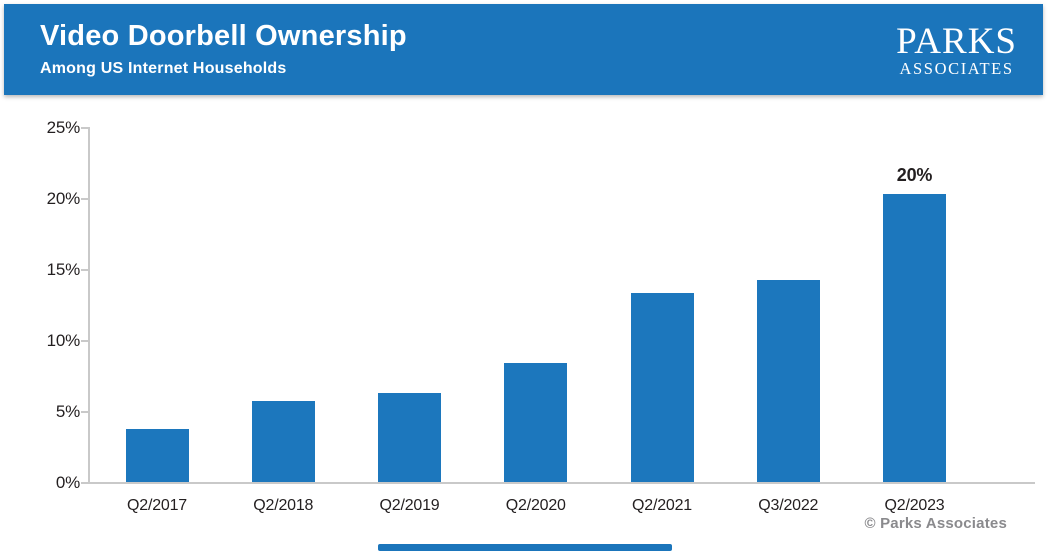 This screenshot has width=1050, height=551. I want to click on page-title: Video Doorbell Ownership, so click(223, 35).